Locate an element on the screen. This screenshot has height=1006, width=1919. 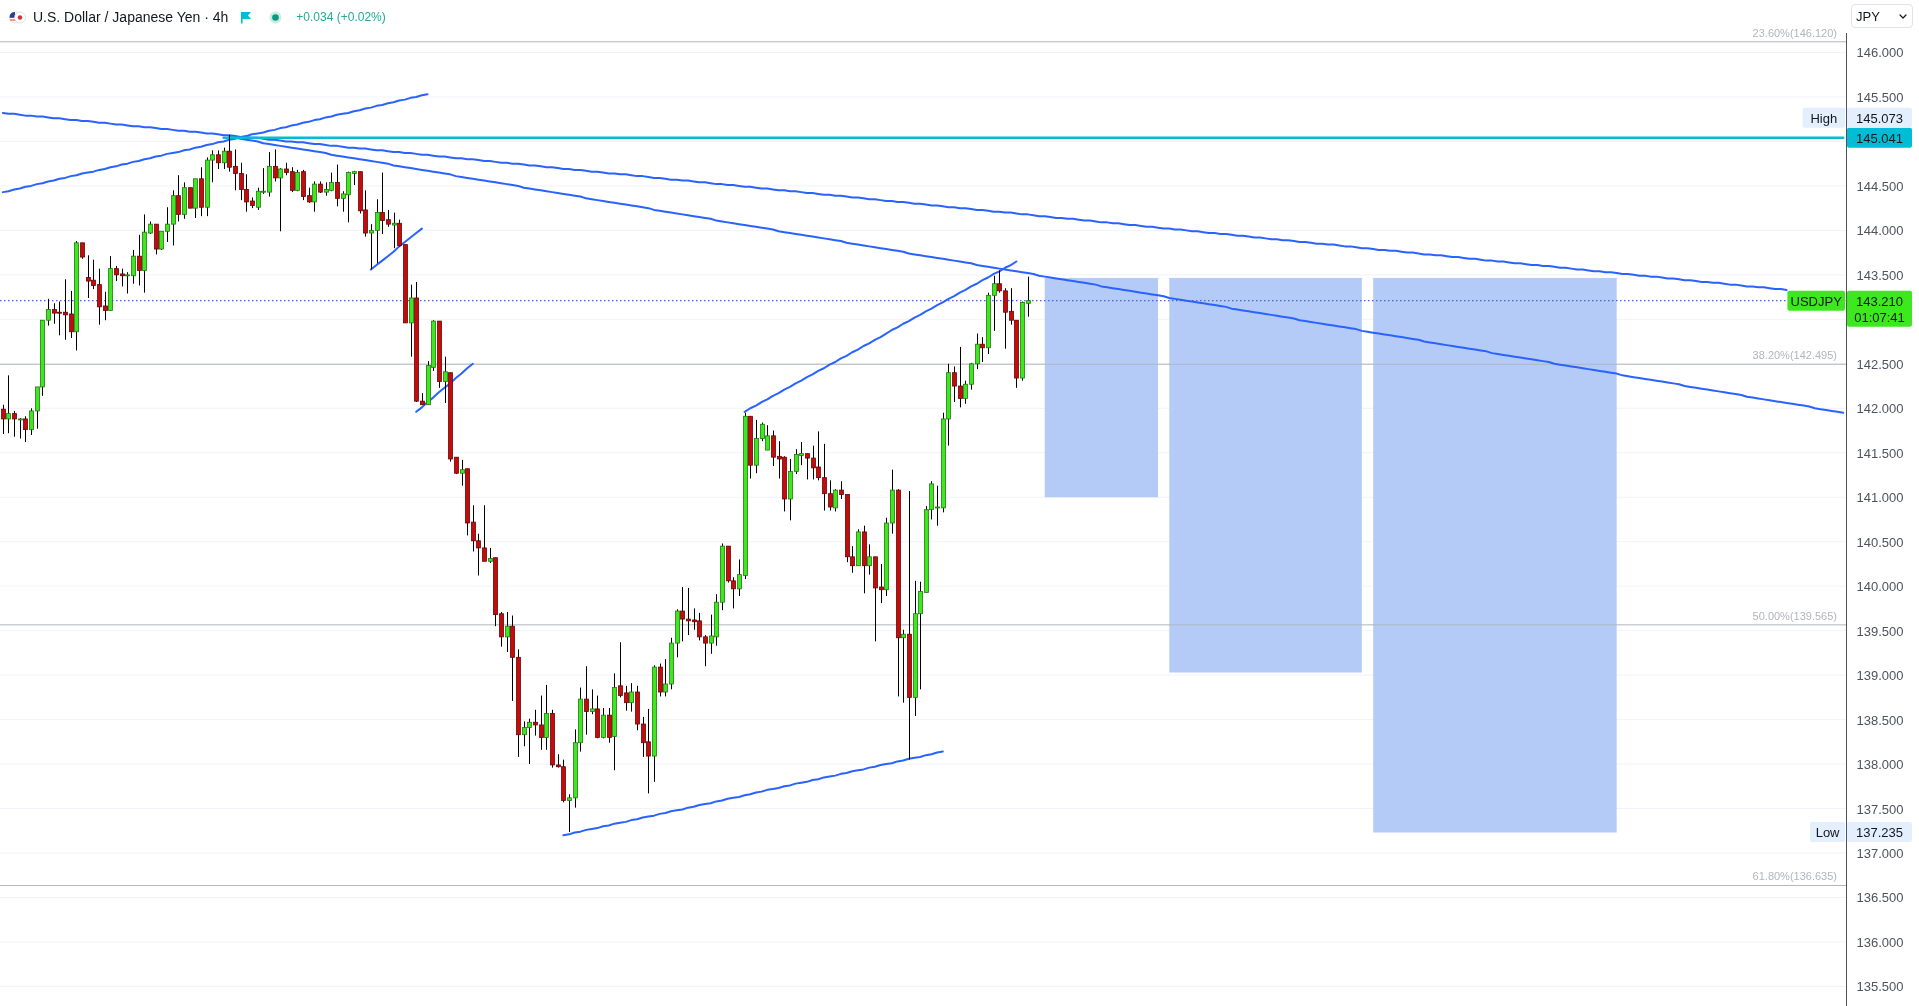
annotation: Low is located at coordinates (1828, 832).